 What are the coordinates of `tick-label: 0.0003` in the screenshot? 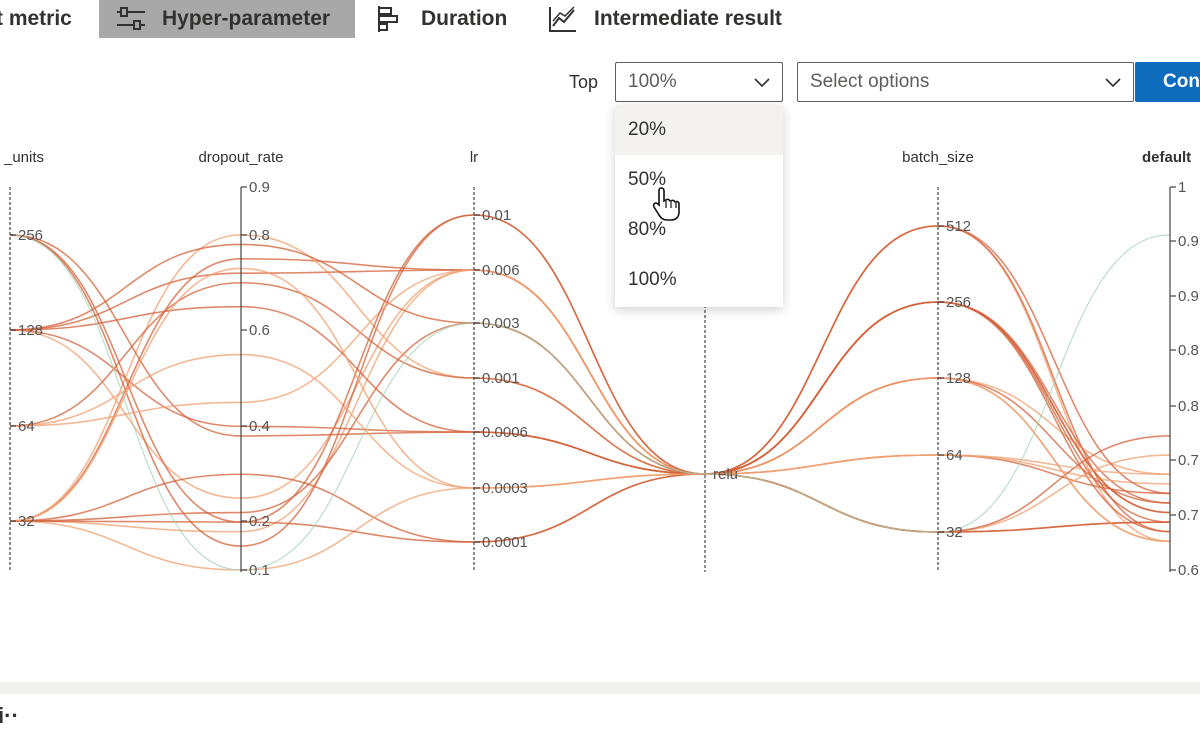 It's located at (505, 488).